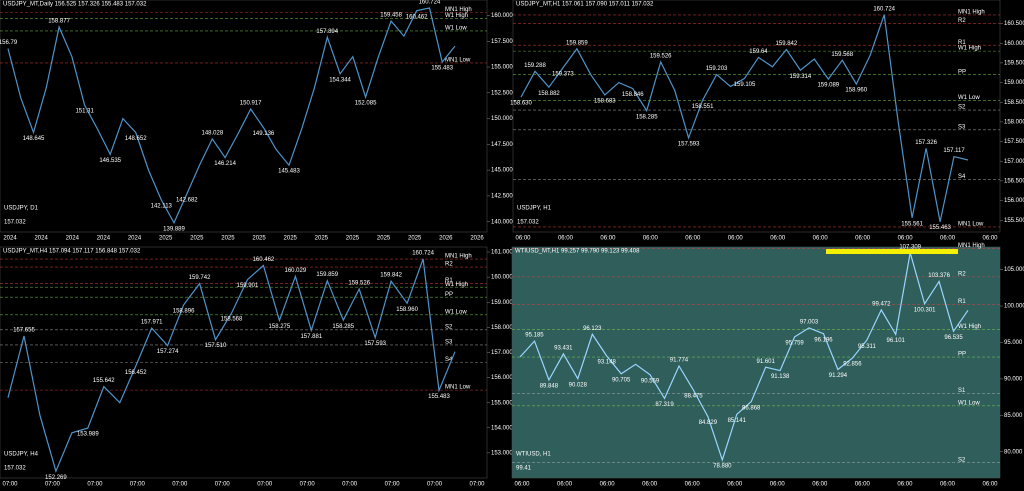 The height and width of the screenshot is (491, 1024). What do you see at coordinates (534, 209) in the screenshot?
I see `symbol-label: USDJPY, H1` at bounding box center [534, 209].